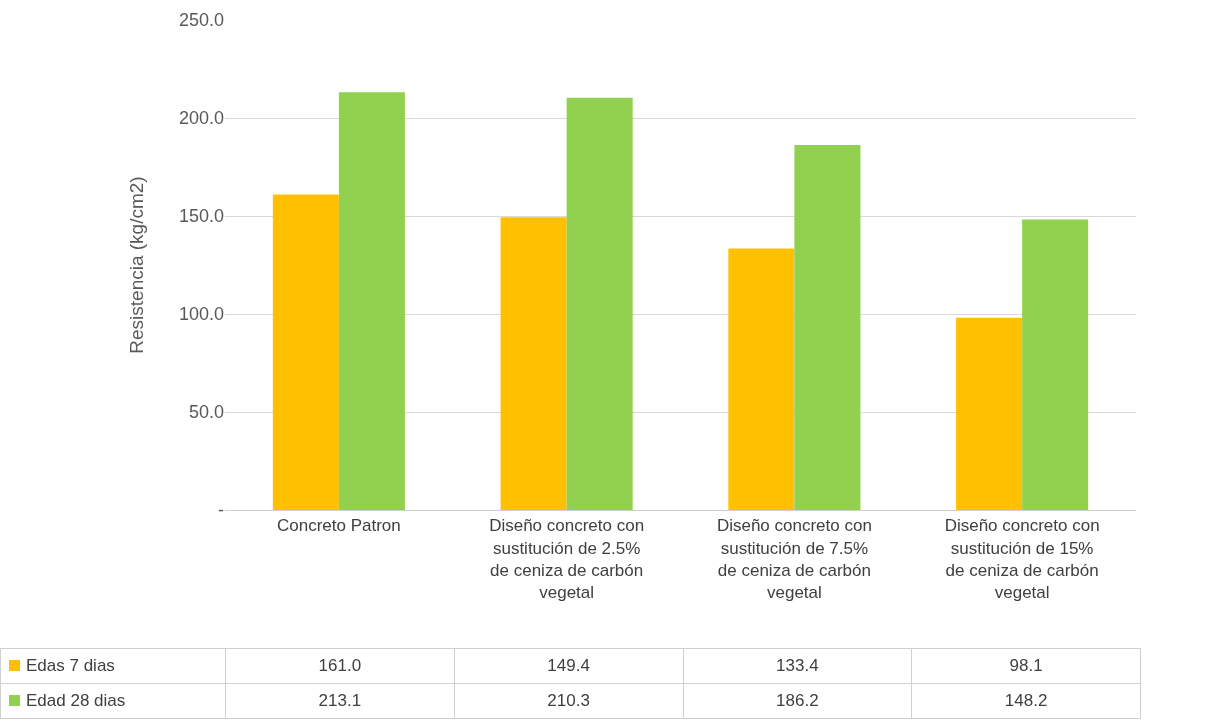 This screenshot has width=1216, height=722. I want to click on y-axis-title: Resistencia (kg/cm2), so click(136, 265).